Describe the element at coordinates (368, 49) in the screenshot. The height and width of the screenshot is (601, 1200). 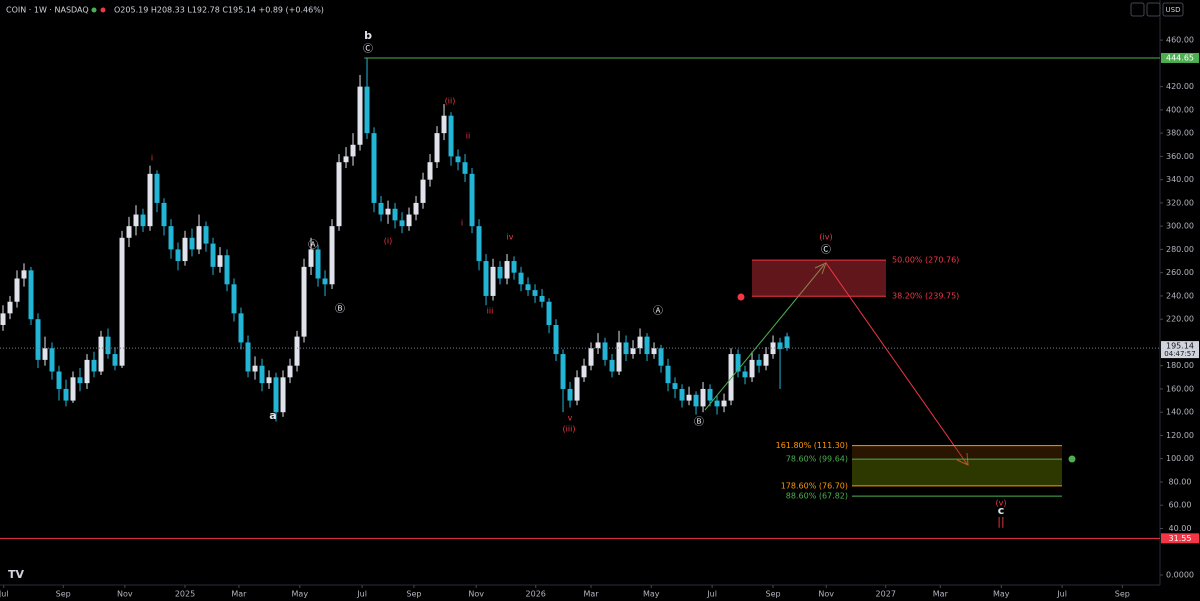
I see `wave-label: Ⓒ` at that location.